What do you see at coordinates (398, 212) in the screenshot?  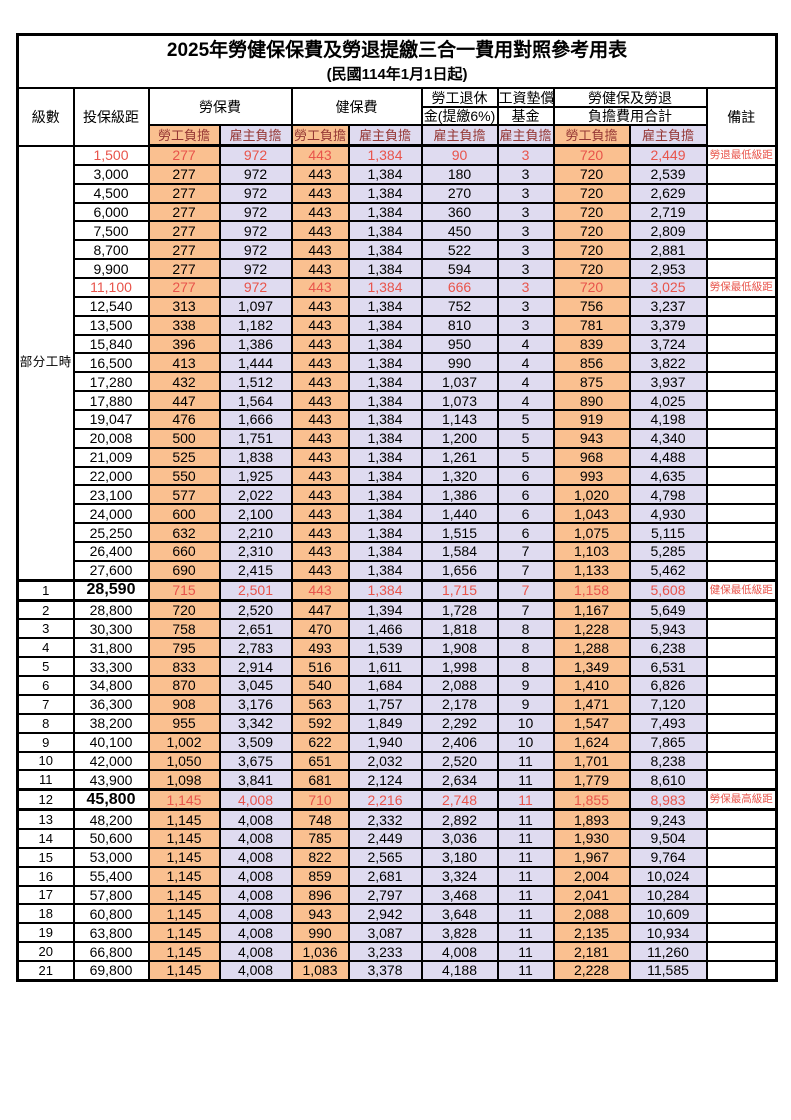 I see `table-row: 6,000 277 972 443 1,384 360 3 720 2,719` at bounding box center [398, 212].